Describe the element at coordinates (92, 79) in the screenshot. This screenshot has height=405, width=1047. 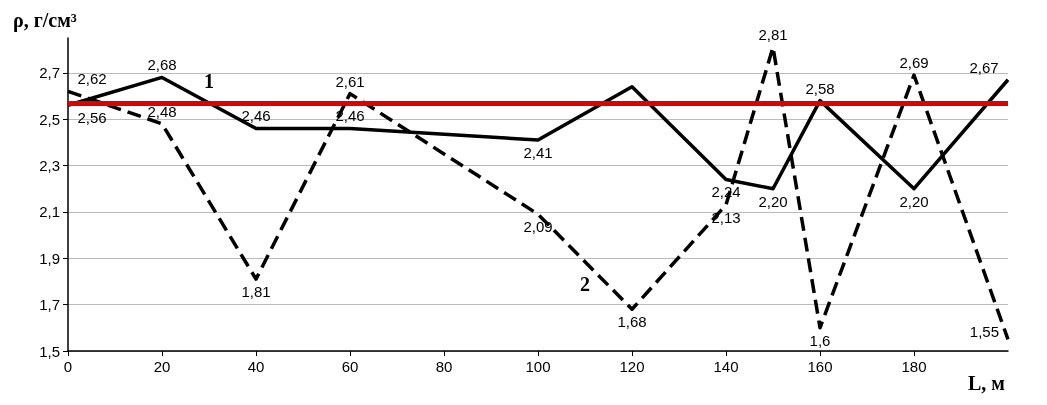
I see `data-label: 2,62` at that location.